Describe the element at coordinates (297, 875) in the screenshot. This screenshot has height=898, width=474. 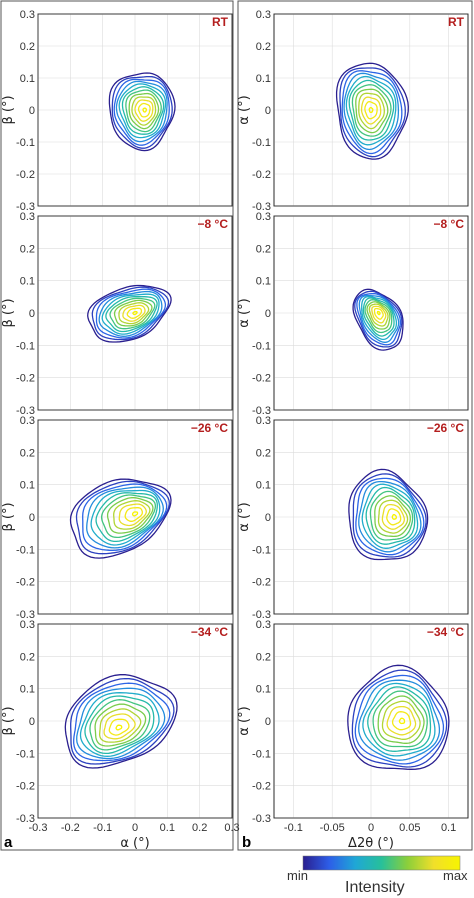
I see `colorbar-min-label: min` at that location.